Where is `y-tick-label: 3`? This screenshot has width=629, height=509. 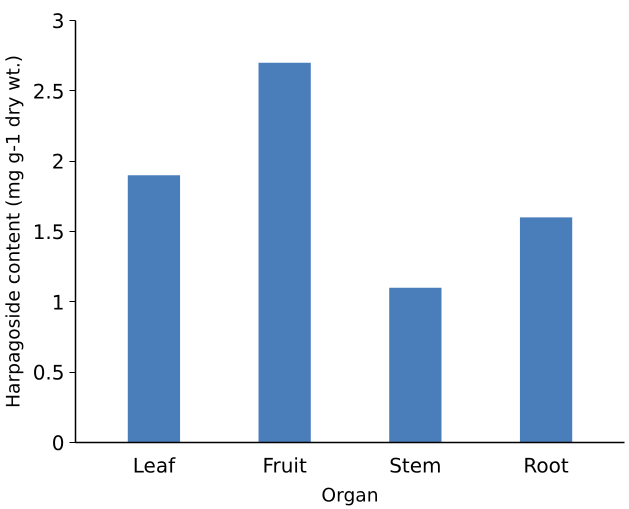 y-tick-label: 3 is located at coordinates (58, 21).